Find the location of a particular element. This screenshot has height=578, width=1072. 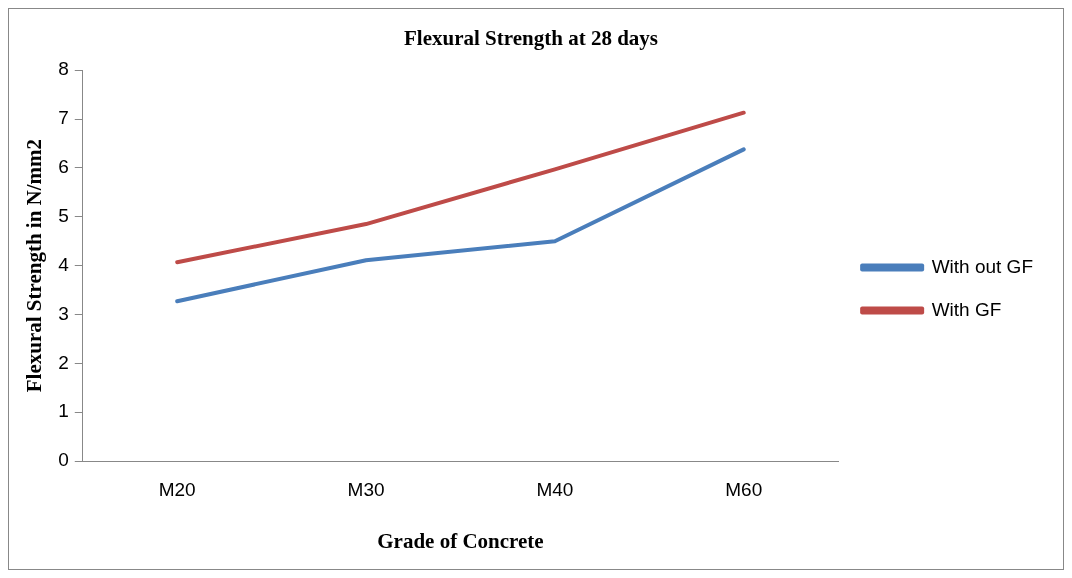

y-tick-label: 2 is located at coordinates (63, 362).